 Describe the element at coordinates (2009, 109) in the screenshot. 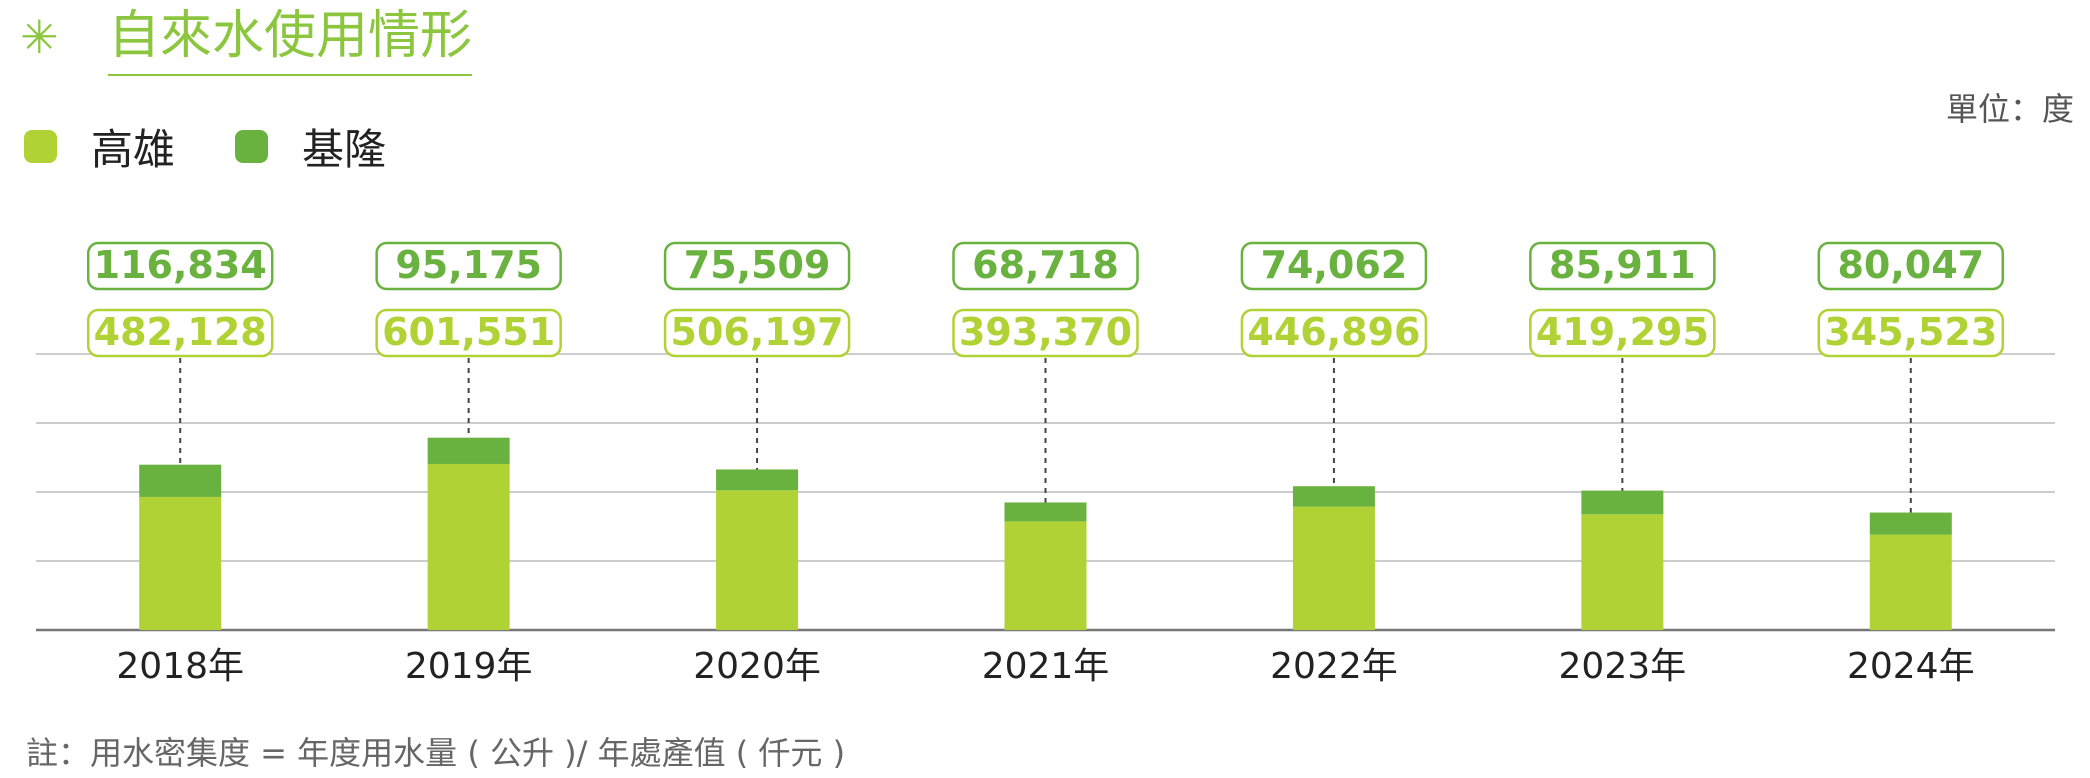

I see `unit-label: 單位：度` at that location.